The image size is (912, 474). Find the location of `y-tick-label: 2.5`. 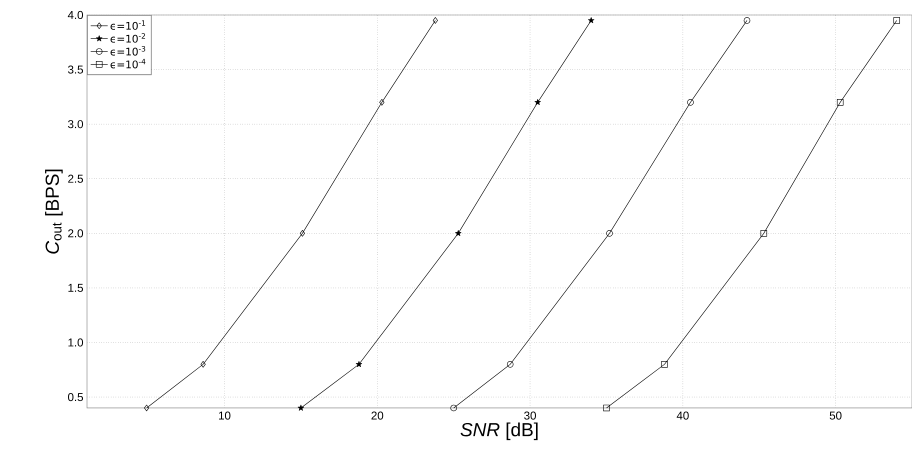

y-tick-label: 2.5 is located at coordinates (76, 178).